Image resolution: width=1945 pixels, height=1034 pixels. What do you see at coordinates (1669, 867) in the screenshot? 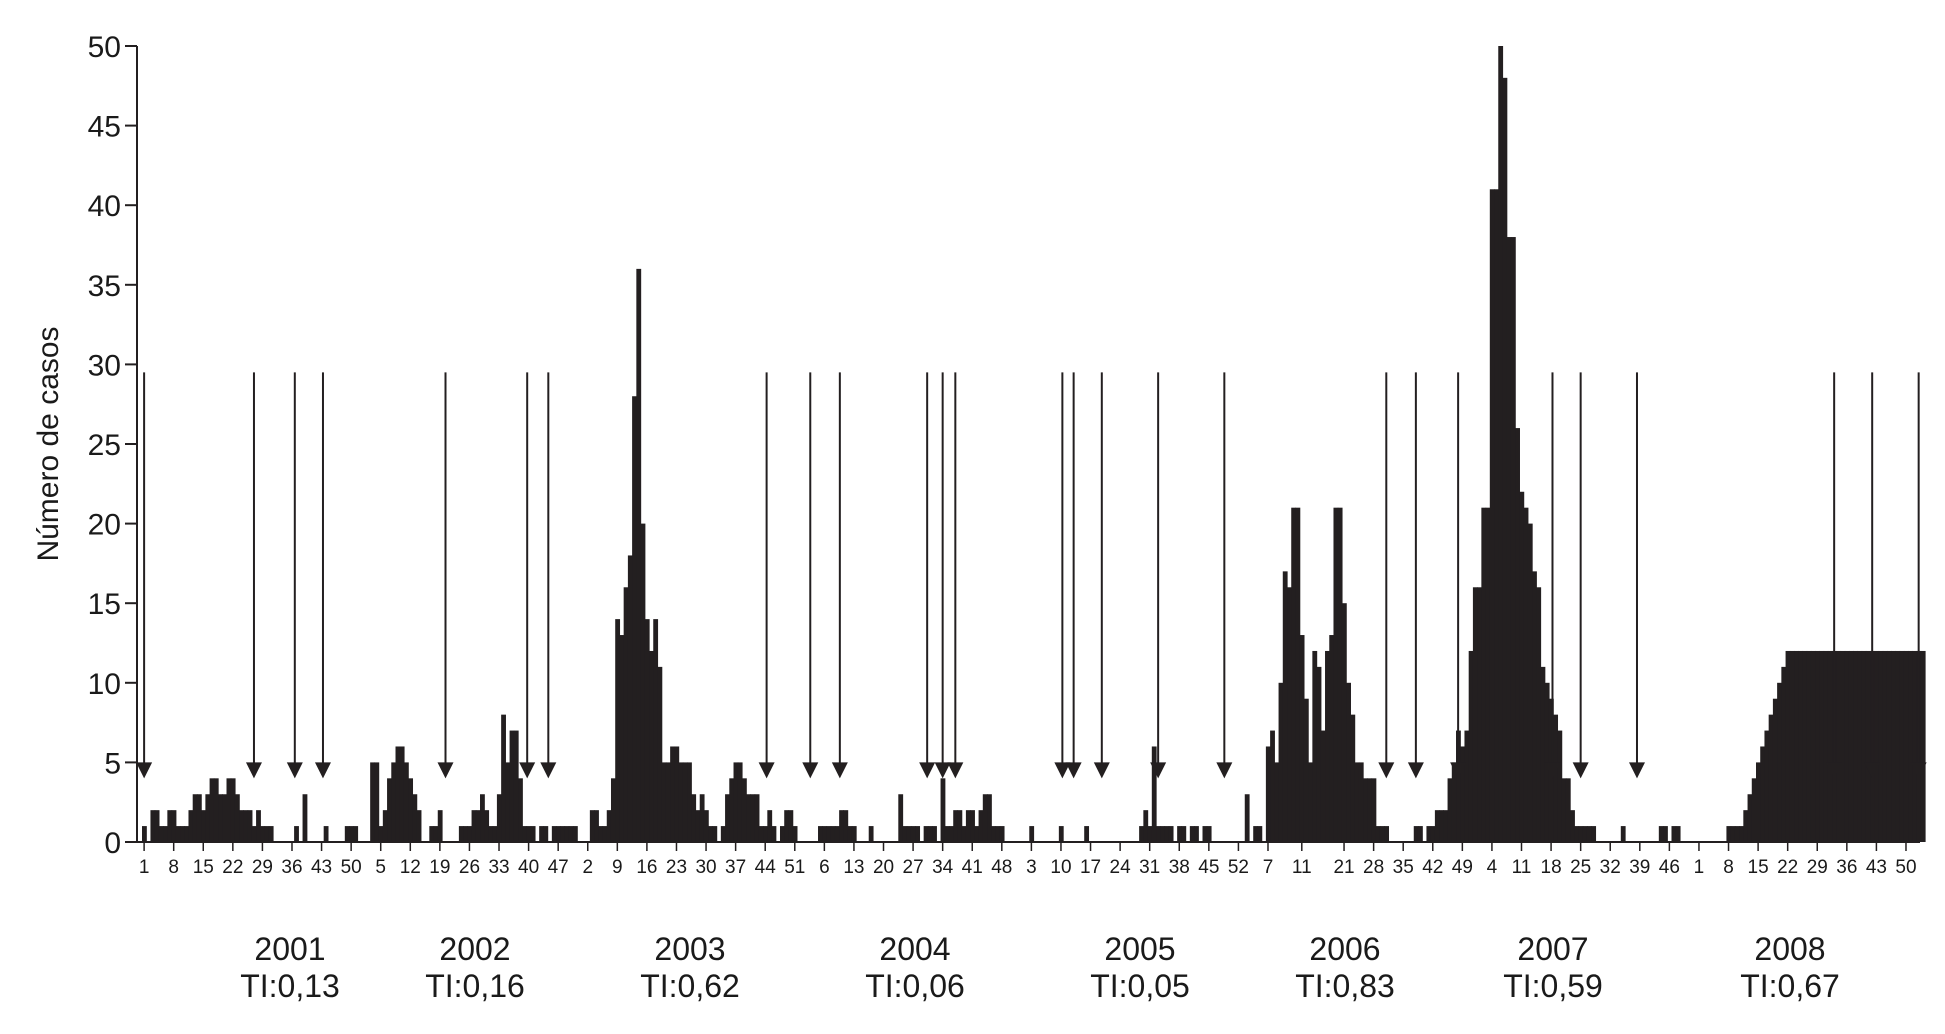
I see `x-tick-label: 46` at bounding box center [1669, 867].